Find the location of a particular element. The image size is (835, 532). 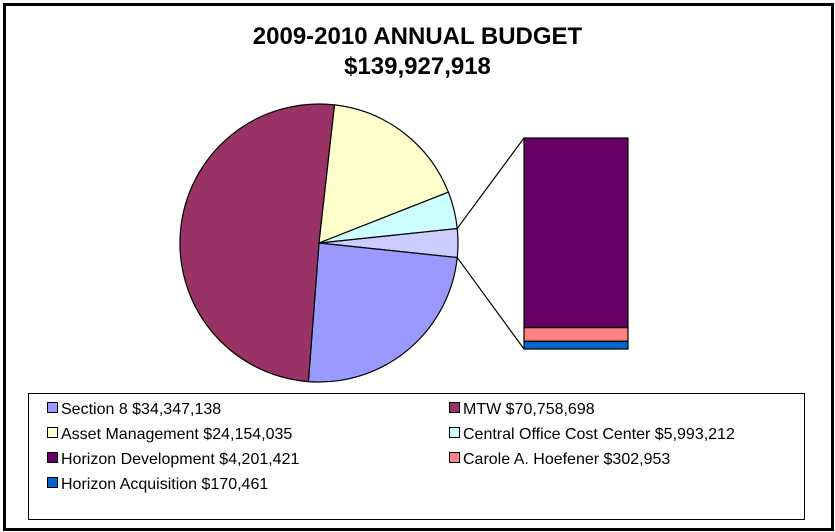

connector-line-bottom is located at coordinates (490, 303).